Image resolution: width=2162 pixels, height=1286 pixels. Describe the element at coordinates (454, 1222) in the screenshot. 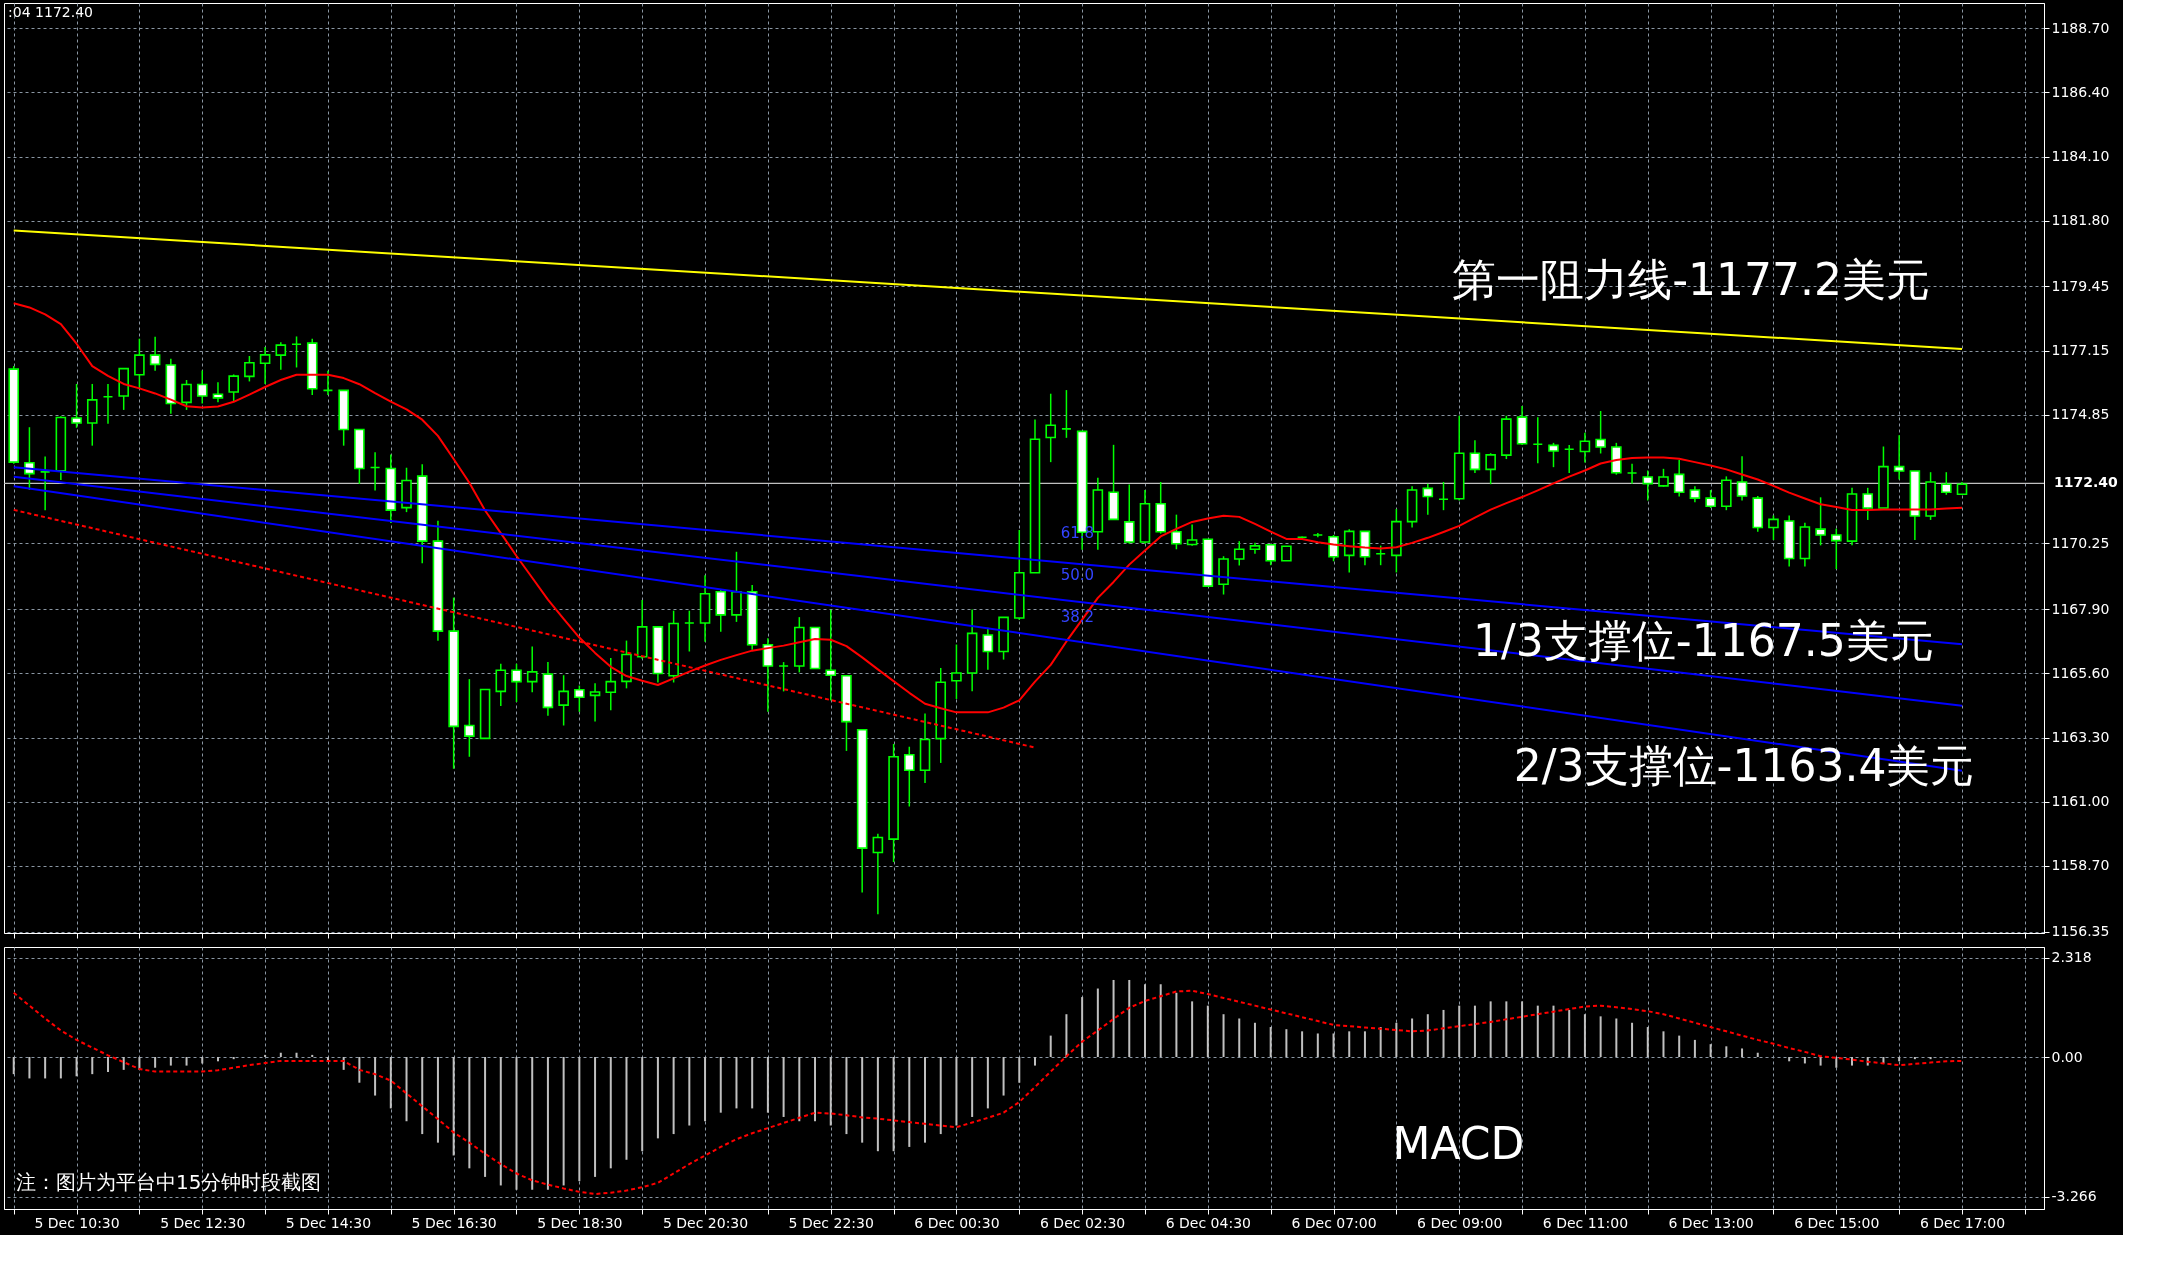

I see `x-tick-label: 5 Dec 16:30` at that location.